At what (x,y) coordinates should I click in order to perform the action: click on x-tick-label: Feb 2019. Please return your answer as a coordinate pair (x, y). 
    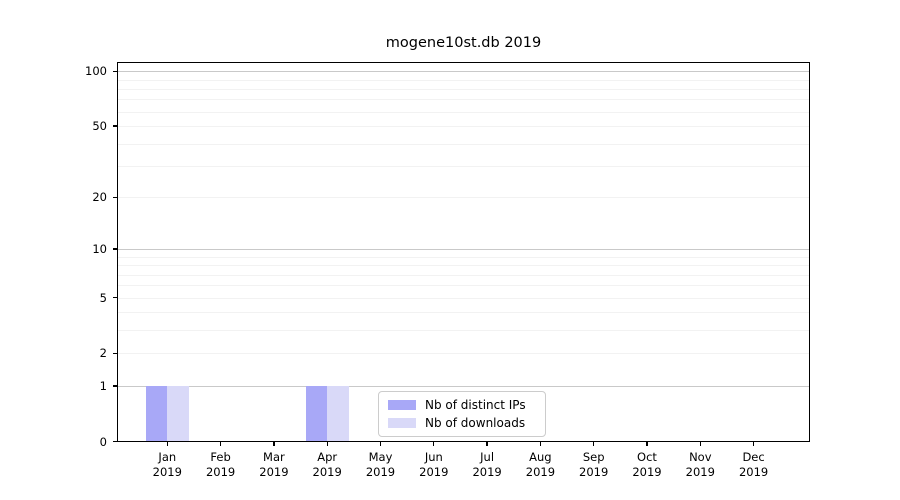
    Looking at the image, I should click on (220, 464).